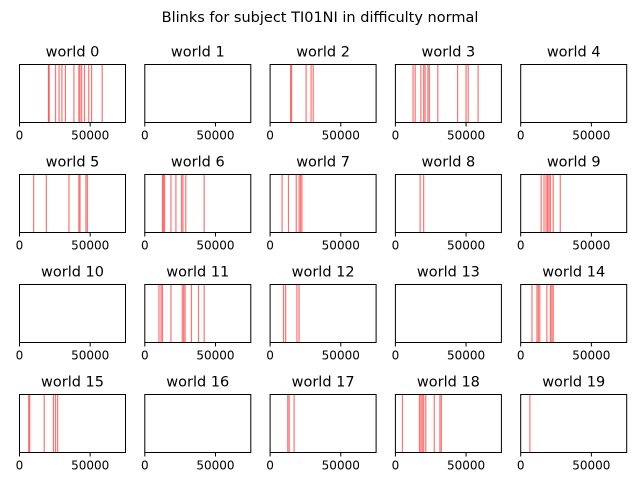 The height and width of the screenshot is (480, 640). Describe the element at coordinates (197, 383) in the screenshot. I see `subplot-title: world 16` at that location.